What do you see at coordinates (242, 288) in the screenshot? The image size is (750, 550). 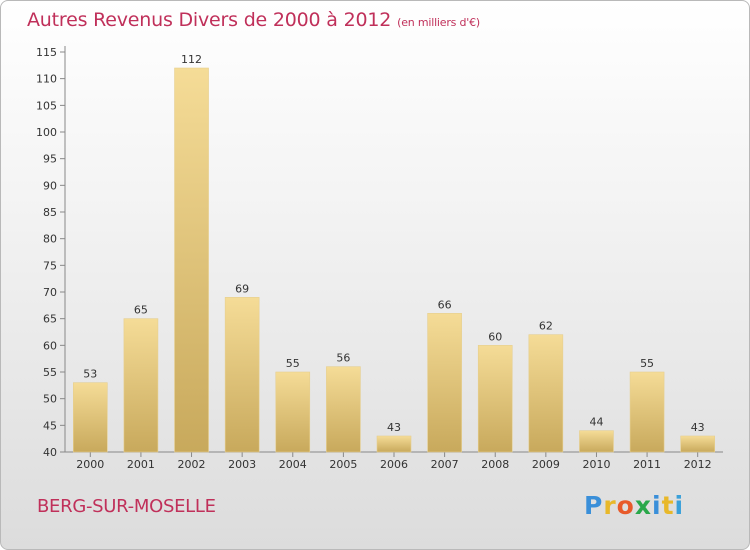 I see `bar-value-label: 69` at bounding box center [242, 288].